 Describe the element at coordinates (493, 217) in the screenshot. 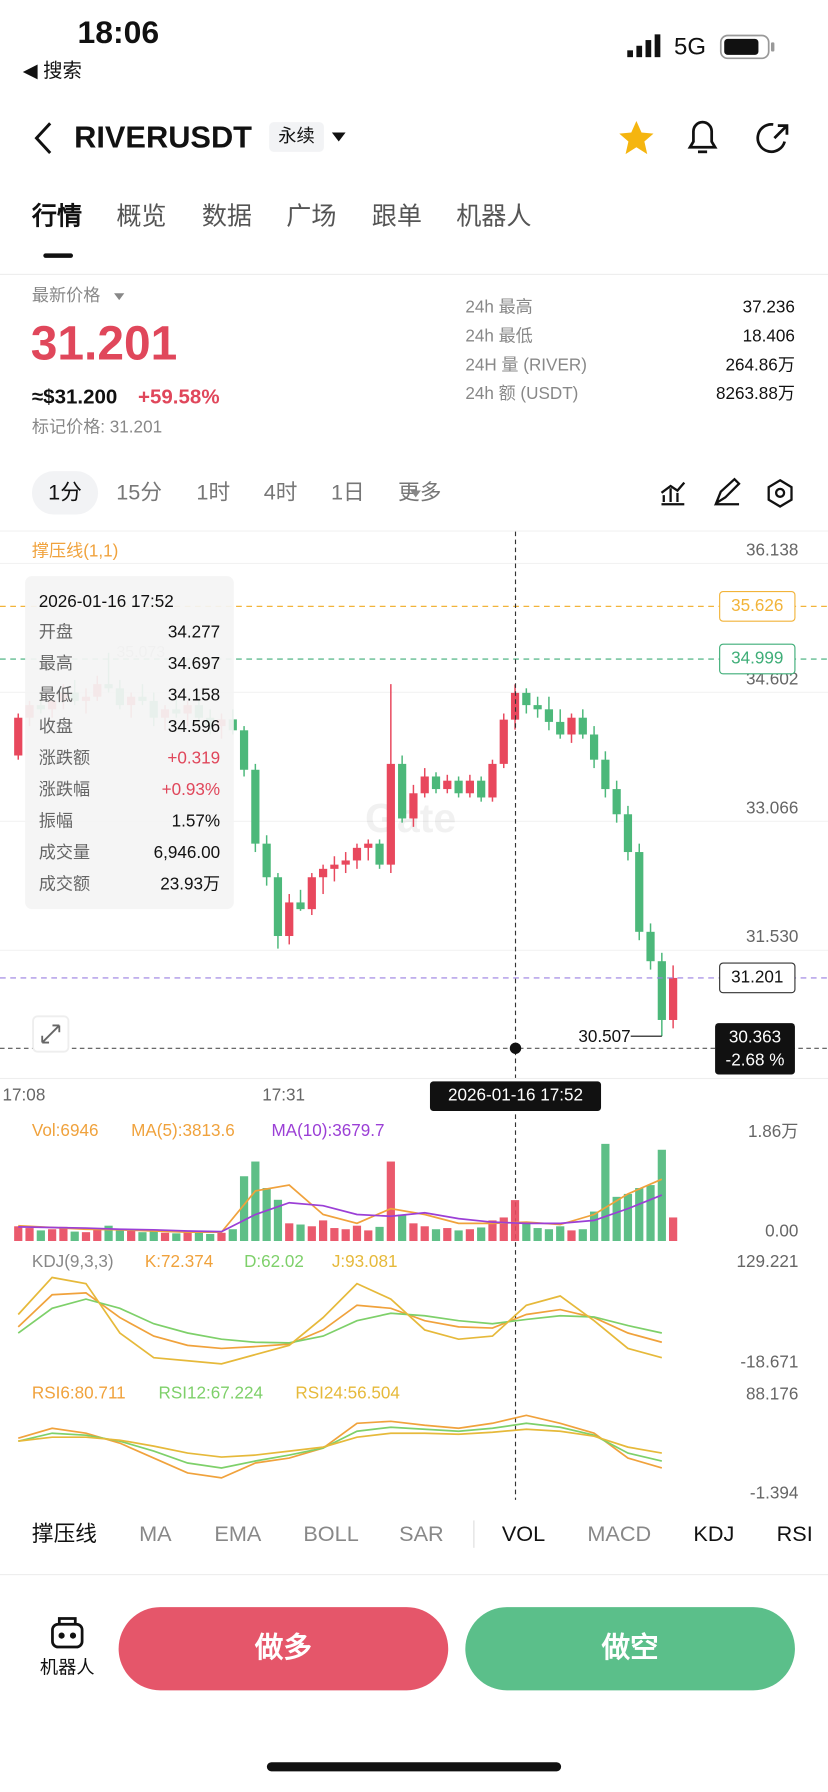

I see `tab: 机器人` at that location.